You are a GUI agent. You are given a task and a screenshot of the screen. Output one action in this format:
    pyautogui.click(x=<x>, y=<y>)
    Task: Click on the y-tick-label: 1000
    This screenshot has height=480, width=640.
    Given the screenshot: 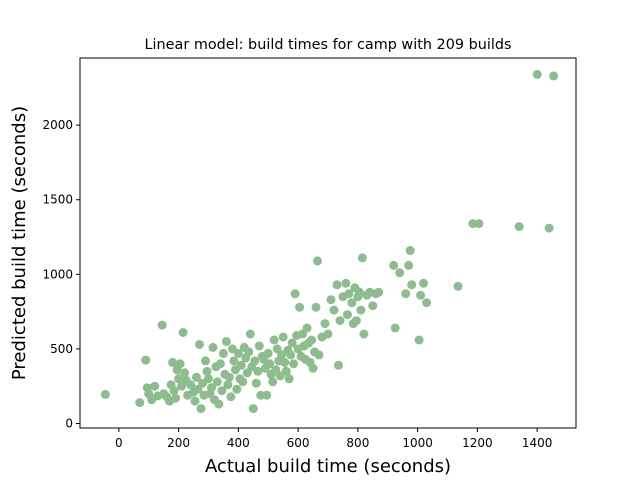 What is the action you would take?
    pyautogui.click(x=57, y=274)
    